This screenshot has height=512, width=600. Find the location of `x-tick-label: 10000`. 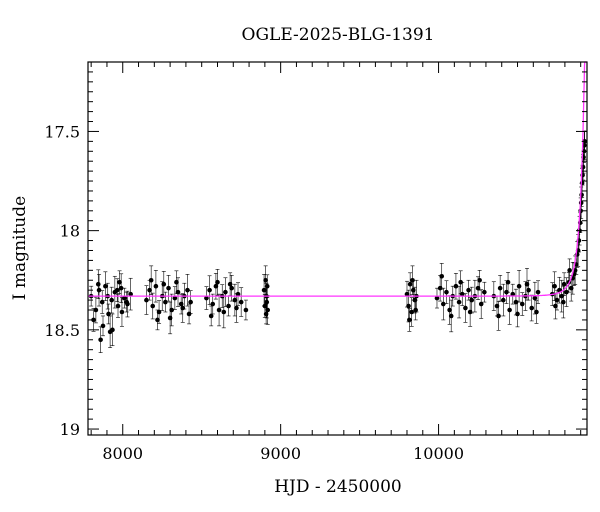

x-tick-label: 10000 is located at coordinates (438, 453).